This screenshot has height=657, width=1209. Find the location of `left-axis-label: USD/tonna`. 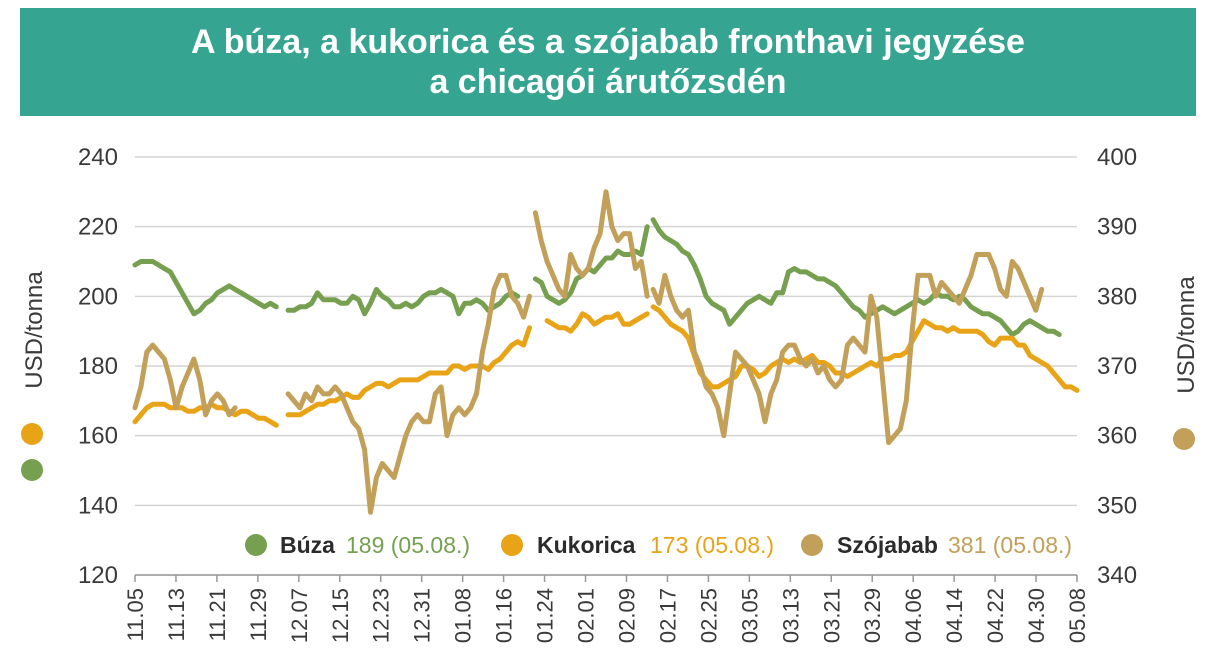

left-axis-label: USD/tonna is located at coordinates (34, 330).